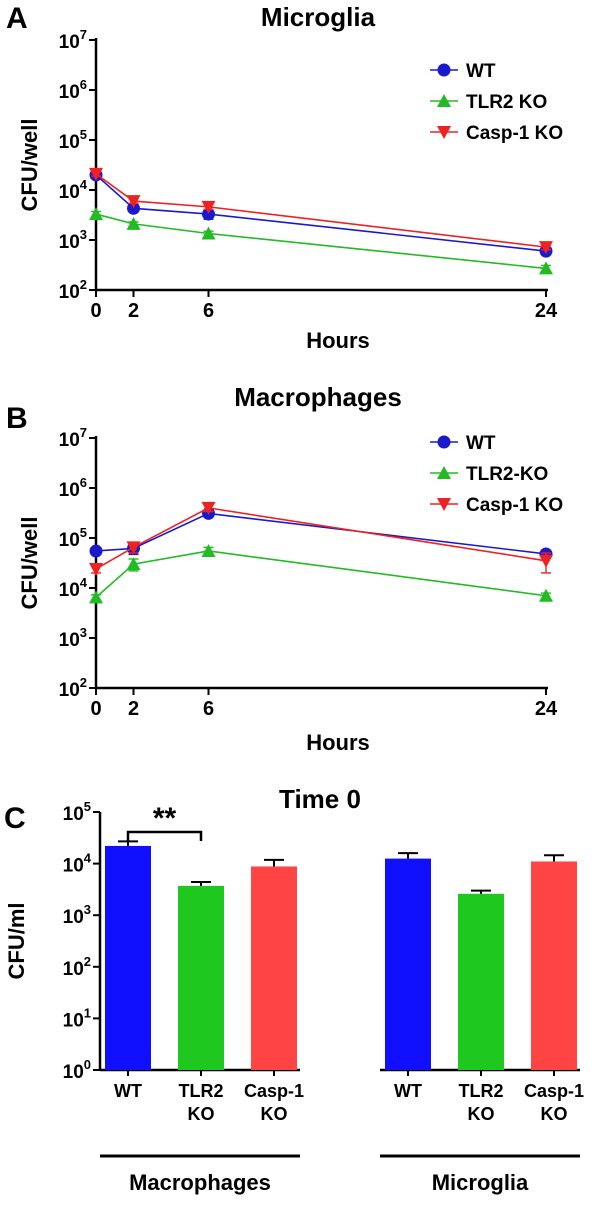 The image size is (596, 1209). Describe the element at coordinates (208, 709) in the screenshot. I see `x-tick-label-6: 6` at that location.